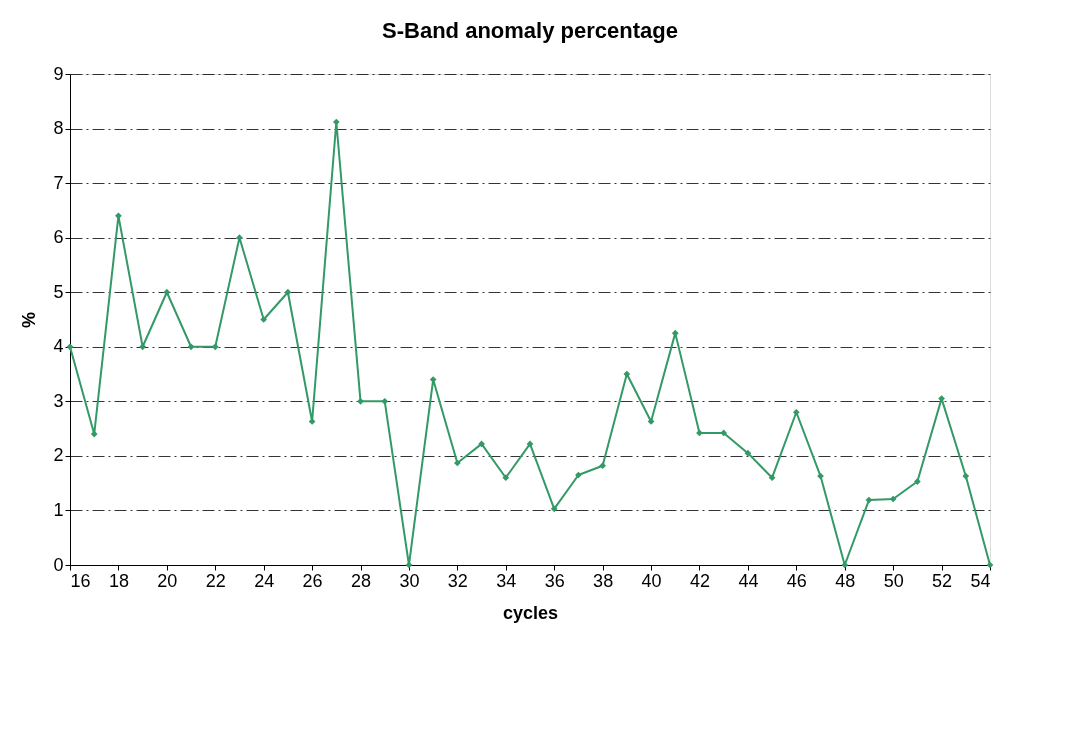 This screenshot has width=1072, height=731. What do you see at coordinates (506, 580) in the screenshot?
I see `x-tick-label: 34` at bounding box center [506, 580].